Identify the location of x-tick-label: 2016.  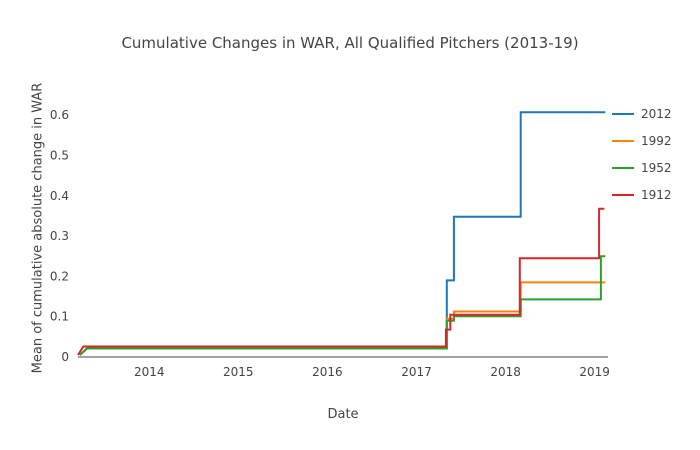
(327, 372).